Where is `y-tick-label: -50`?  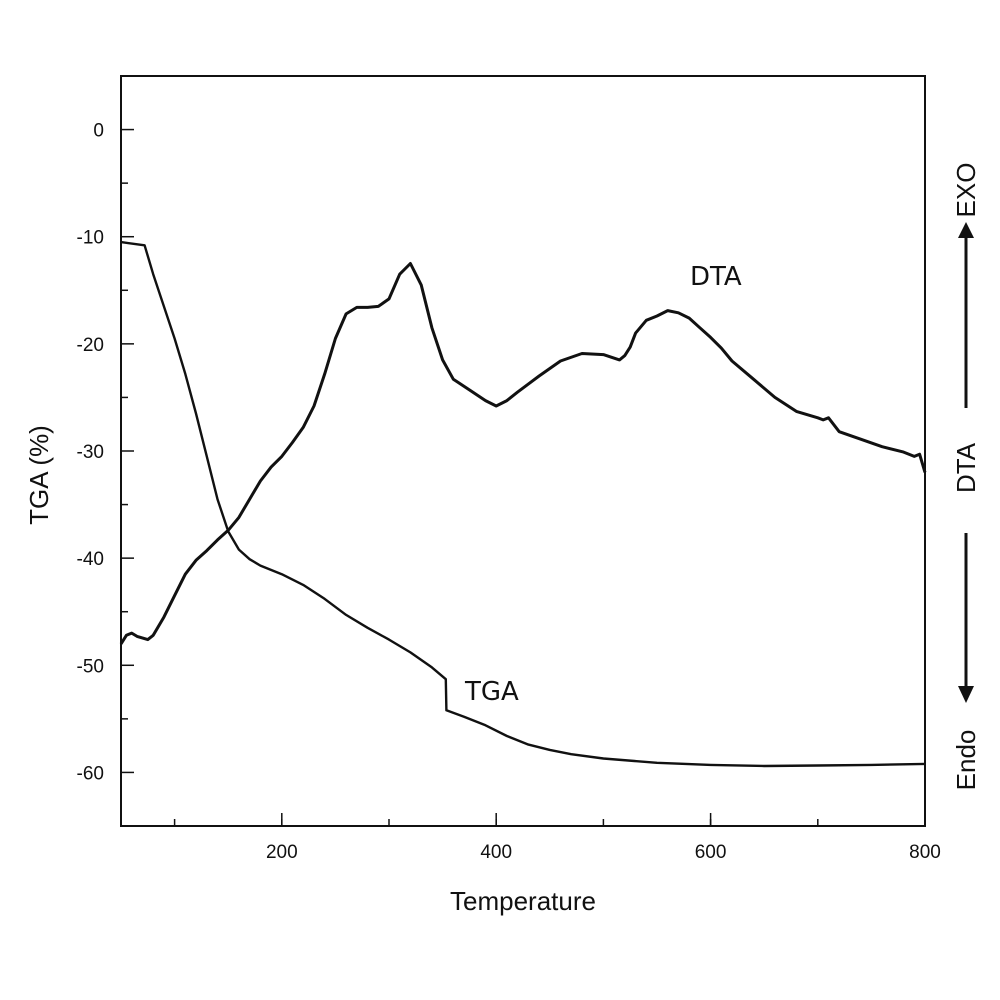
y-tick-label: -50 is located at coordinates (90, 666).